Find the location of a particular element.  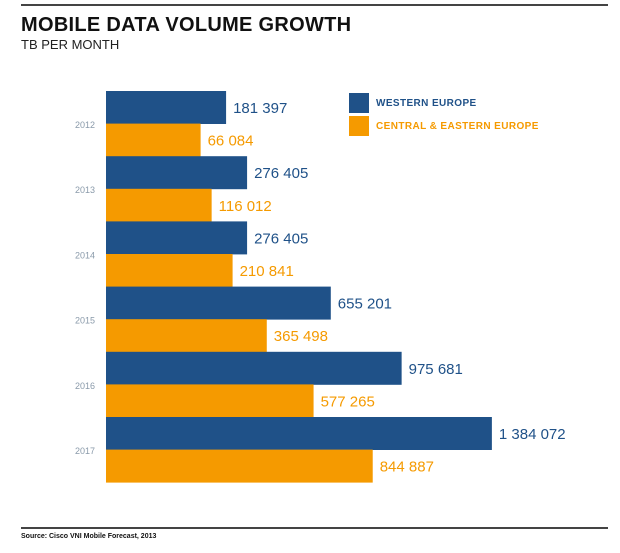

legend-swatch-western is located at coordinates (359, 103).